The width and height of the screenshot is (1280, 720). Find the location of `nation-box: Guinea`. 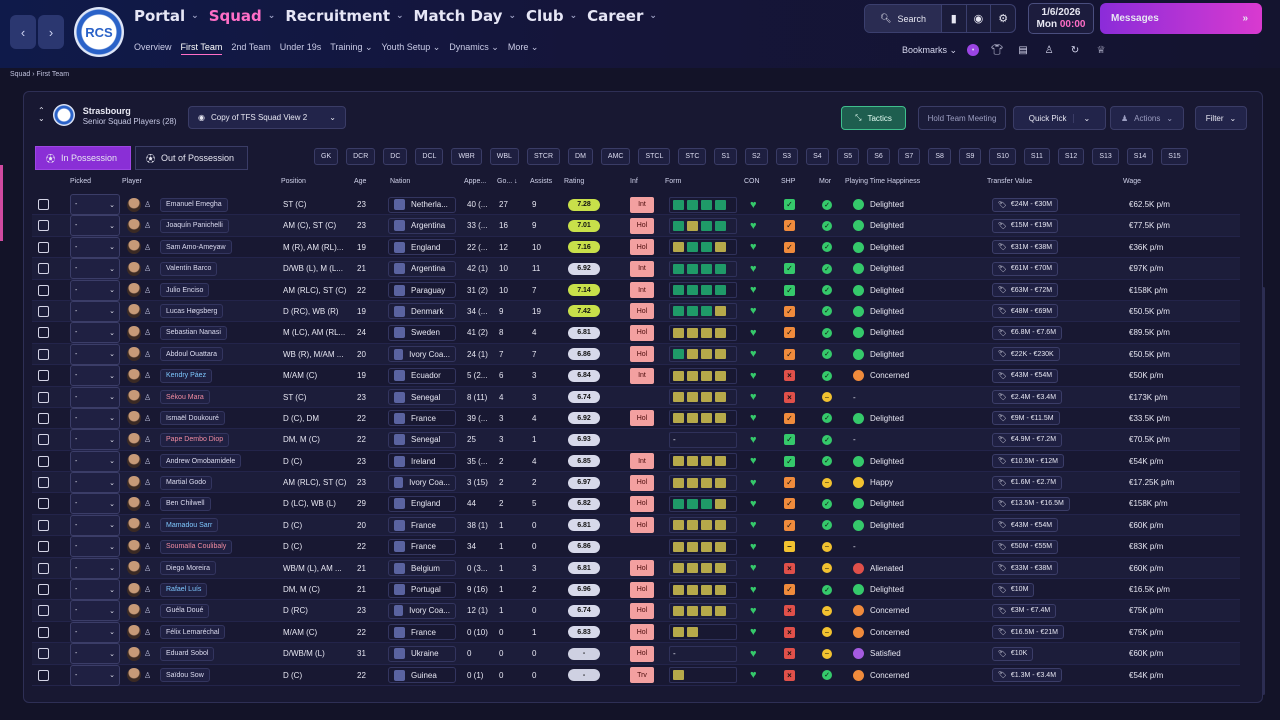

nation-box: Guinea is located at coordinates (422, 675).